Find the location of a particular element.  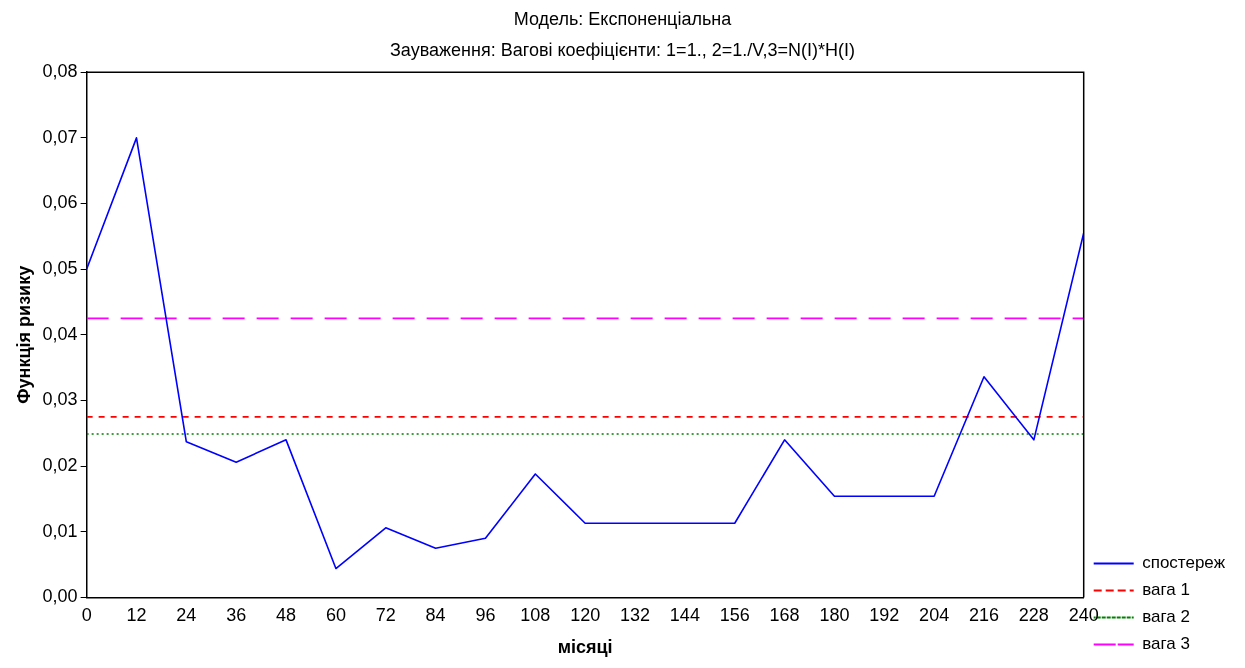

y-axis-title: Функція ризику is located at coordinates (23, 334).